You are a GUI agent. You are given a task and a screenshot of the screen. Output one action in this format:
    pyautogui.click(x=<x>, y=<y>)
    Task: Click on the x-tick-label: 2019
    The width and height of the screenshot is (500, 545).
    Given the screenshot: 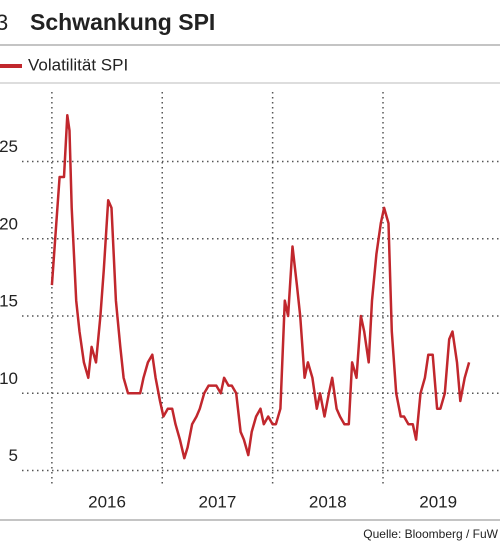 What is the action you would take?
    pyautogui.click(x=438, y=501)
    